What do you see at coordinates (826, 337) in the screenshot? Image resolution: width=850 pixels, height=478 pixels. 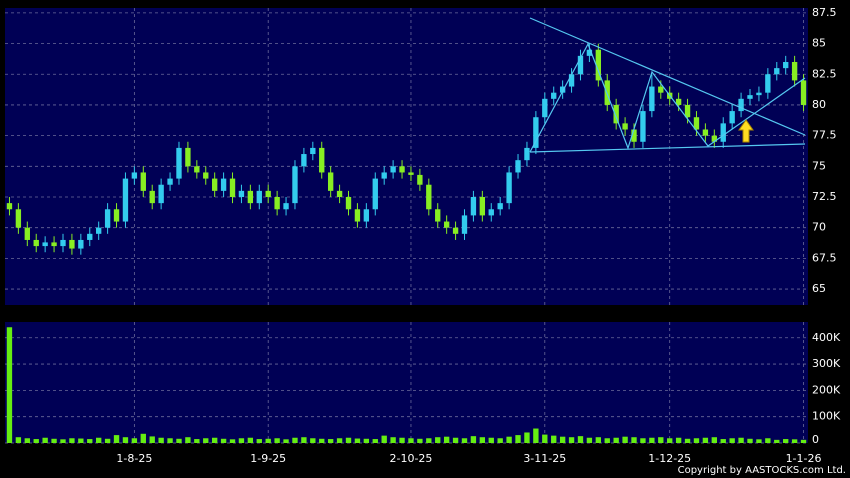 I see `y-tick-label: 400K` at bounding box center [826, 337].